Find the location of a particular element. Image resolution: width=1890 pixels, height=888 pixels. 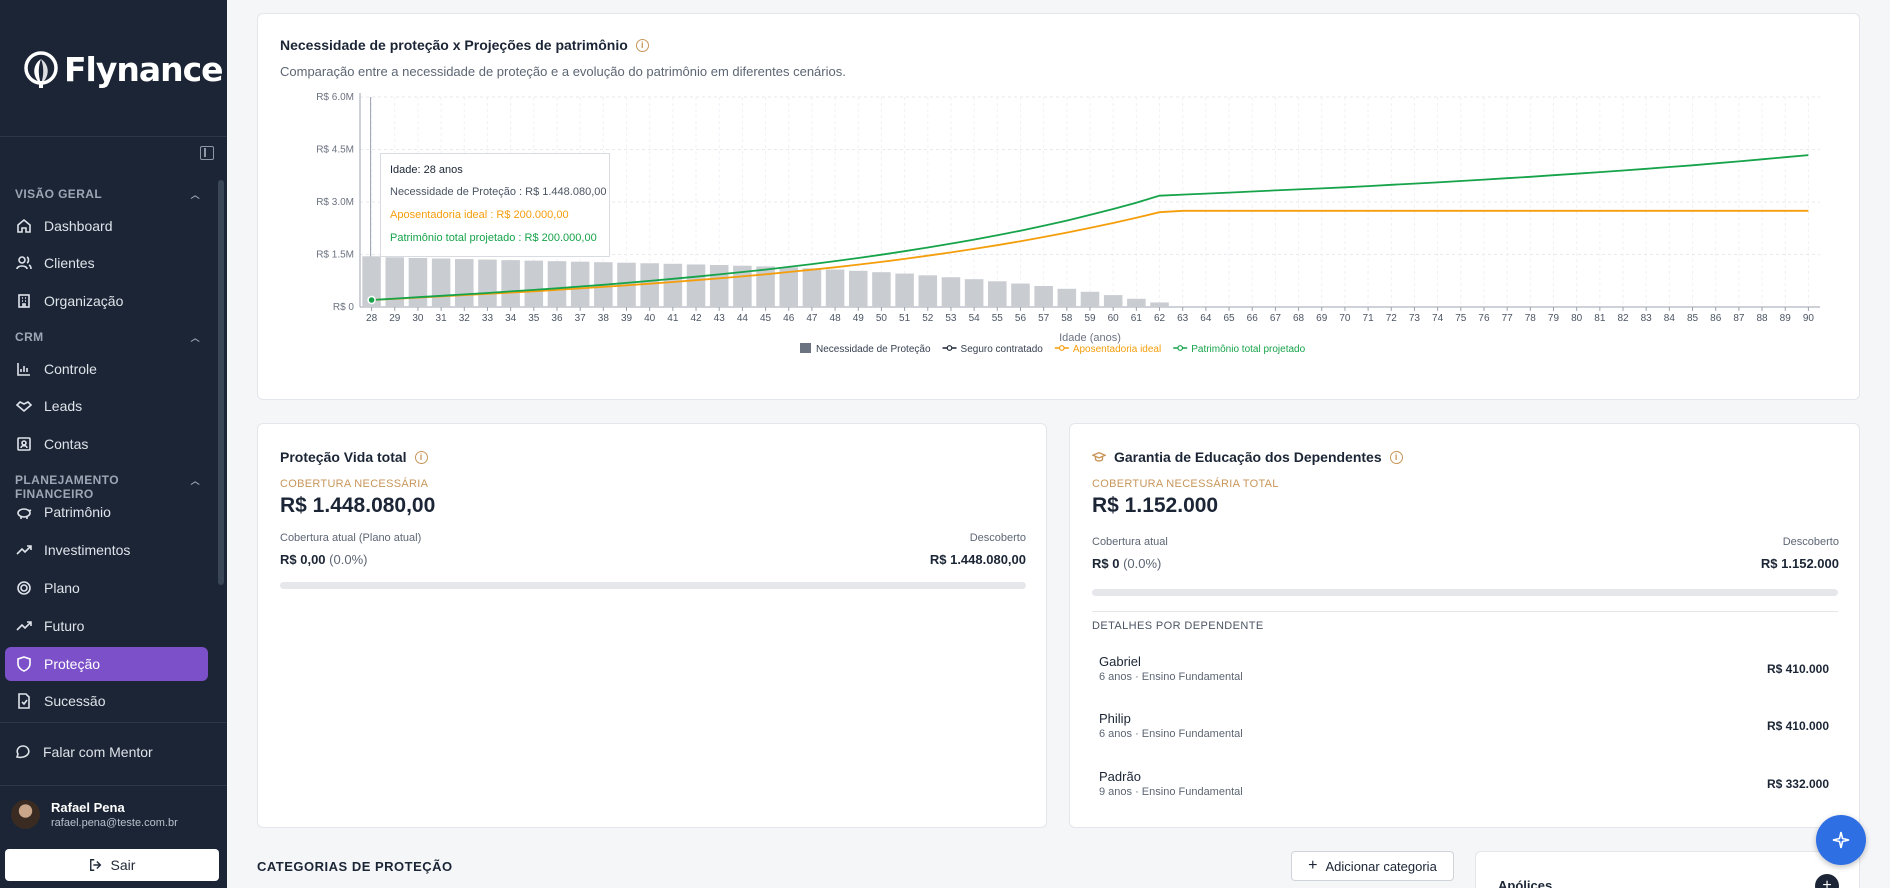

sidebar-item-sucessao: Sucessão is located at coordinates (106, 701).